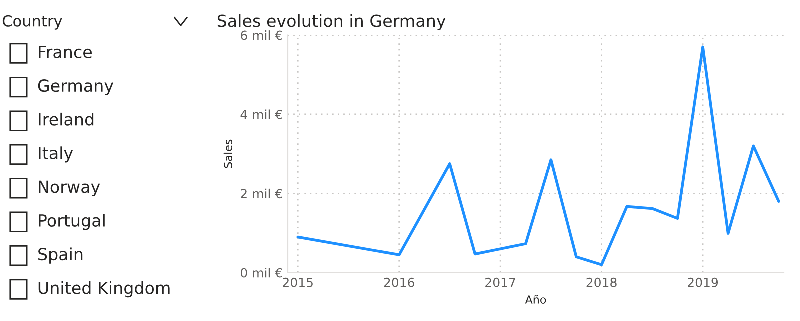  What do you see at coordinates (76, 88) in the screenshot?
I see `text: Germany` at bounding box center [76, 88].